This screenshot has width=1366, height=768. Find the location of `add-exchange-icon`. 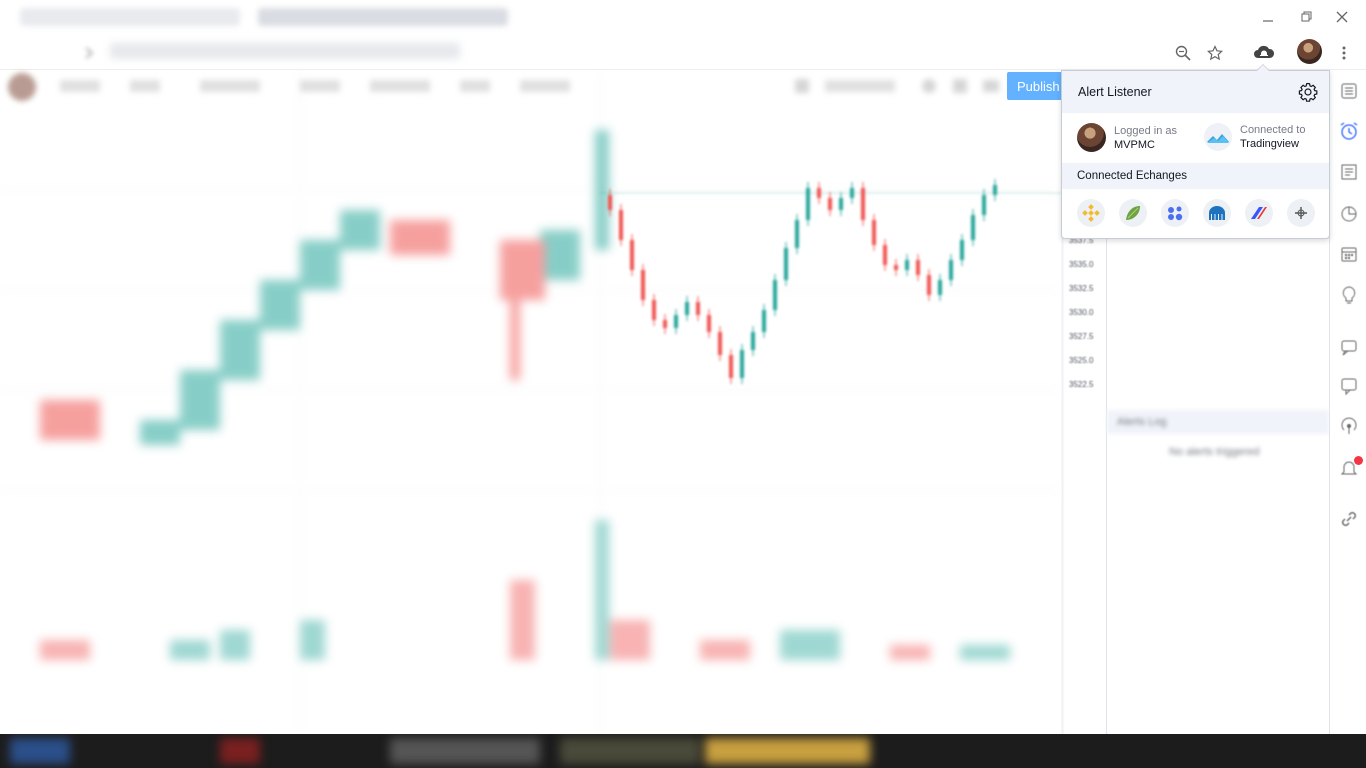

add-exchange-icon is located at coordinates (1301, 213).